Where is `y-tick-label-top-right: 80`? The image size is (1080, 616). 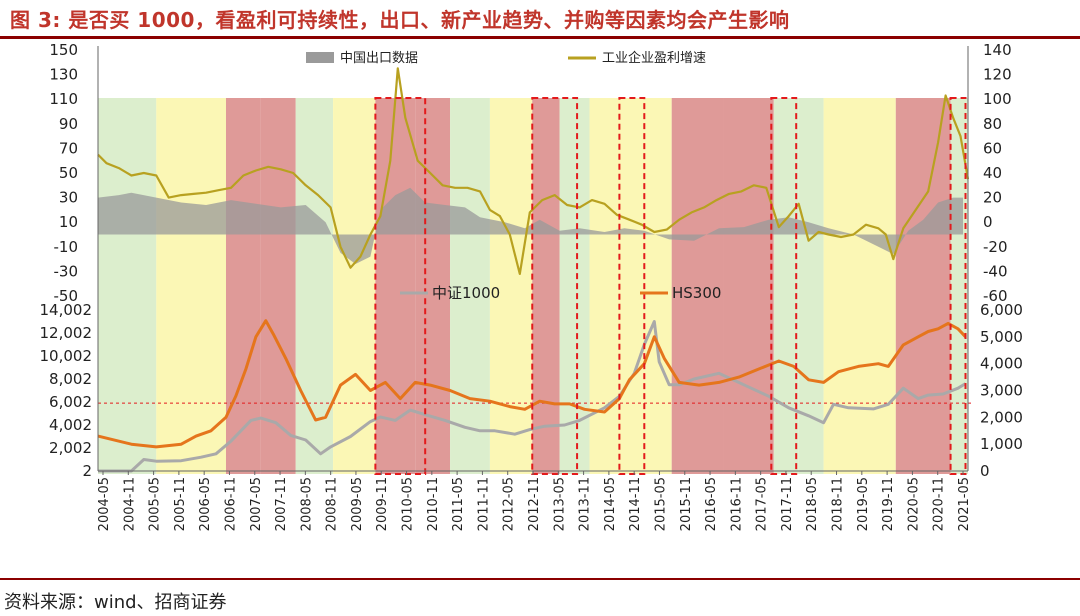 y-tick-label-top-right: 80 is located at coordinates (992, 124).